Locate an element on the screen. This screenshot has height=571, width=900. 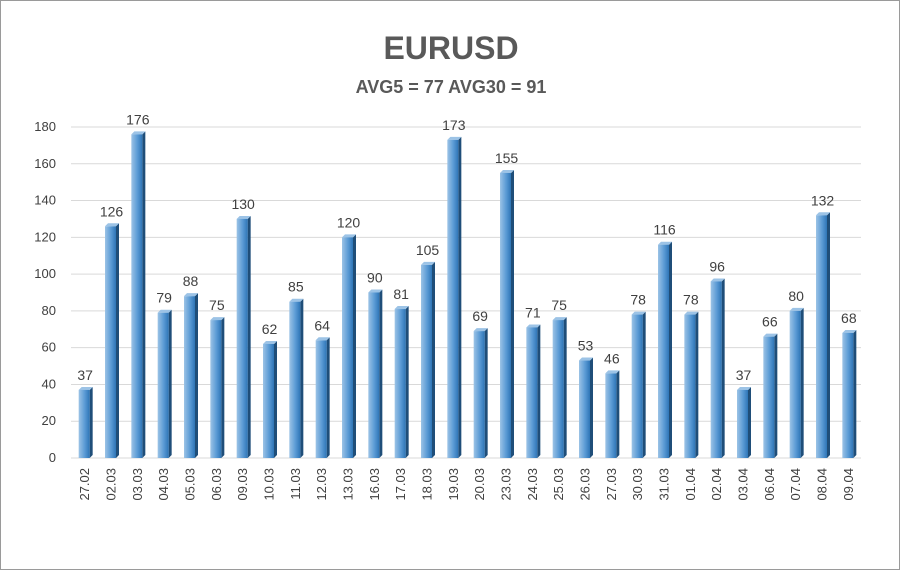
y-axis: 0 20 40 60 80 100 120 140 160 180 is located at coordinates (45, 292).